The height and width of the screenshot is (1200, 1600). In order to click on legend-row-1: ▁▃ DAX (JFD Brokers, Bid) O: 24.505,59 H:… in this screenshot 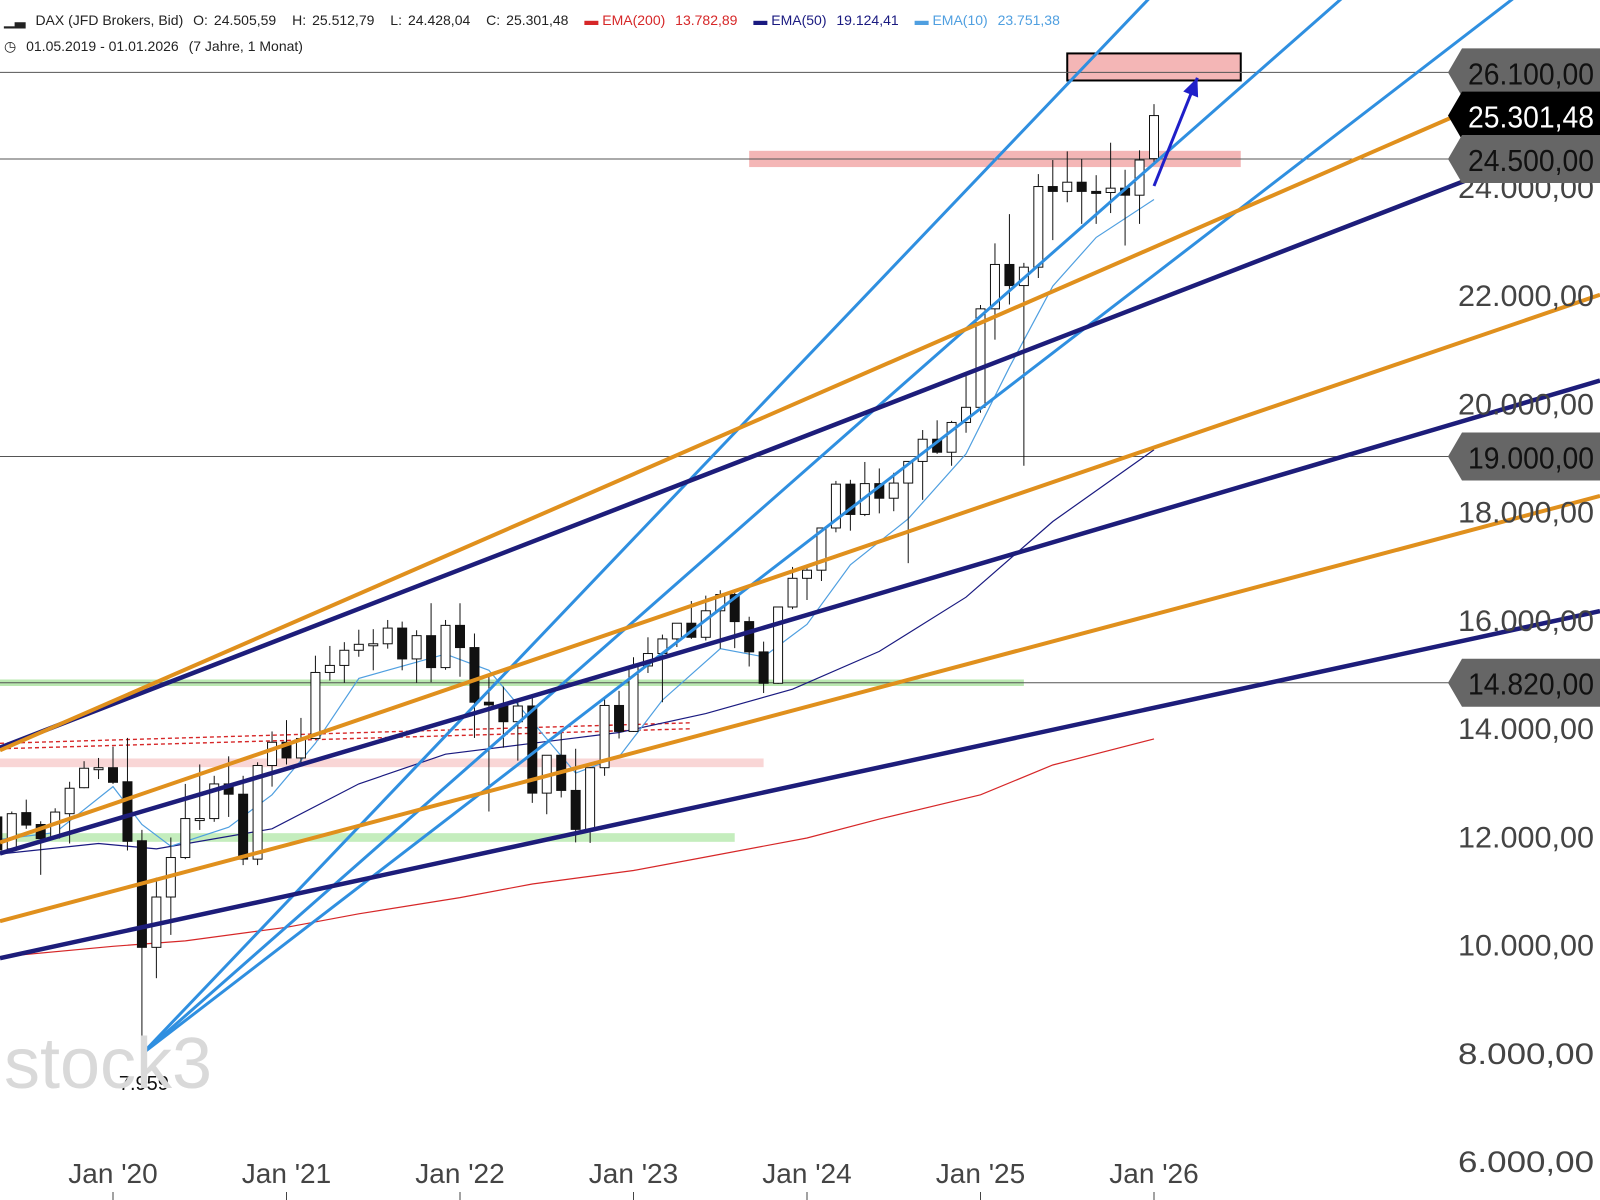, I will do `click(538, 20)`.